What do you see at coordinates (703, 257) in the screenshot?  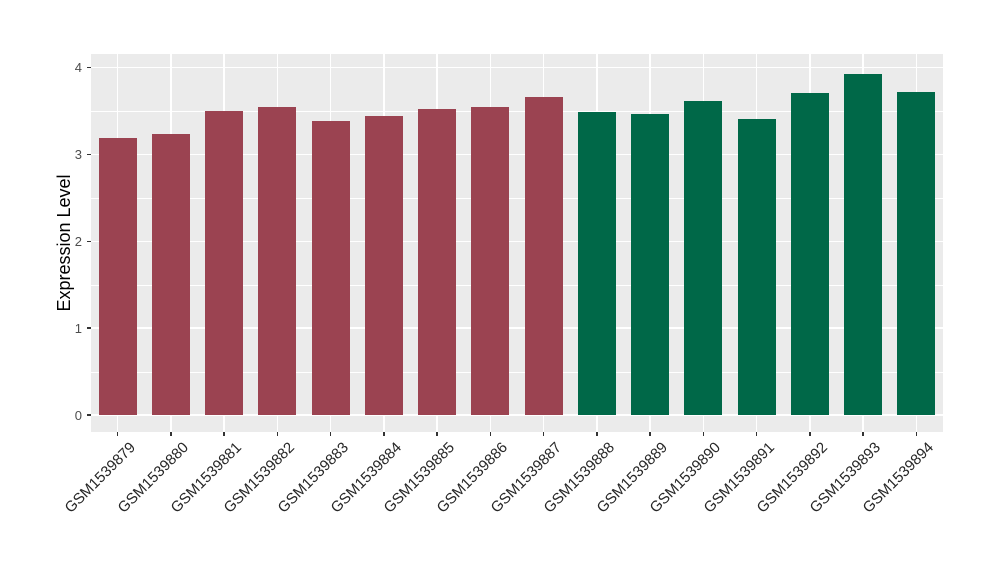 I see `bar-GSM1539890` at bounding box center [703, 257].